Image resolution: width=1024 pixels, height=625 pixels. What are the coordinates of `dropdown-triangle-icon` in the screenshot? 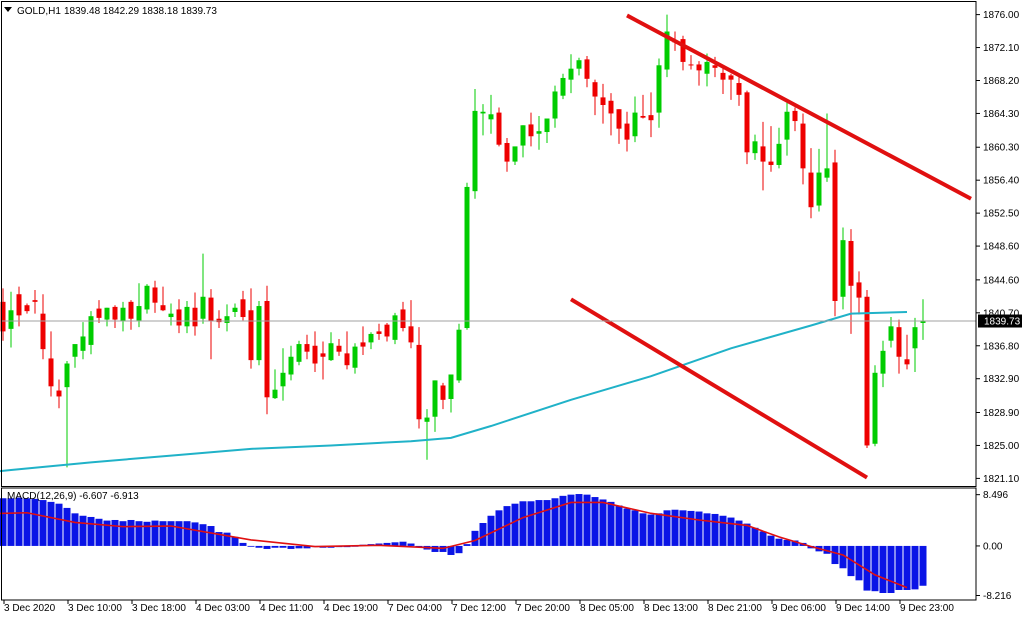 It's located at (8, 9).